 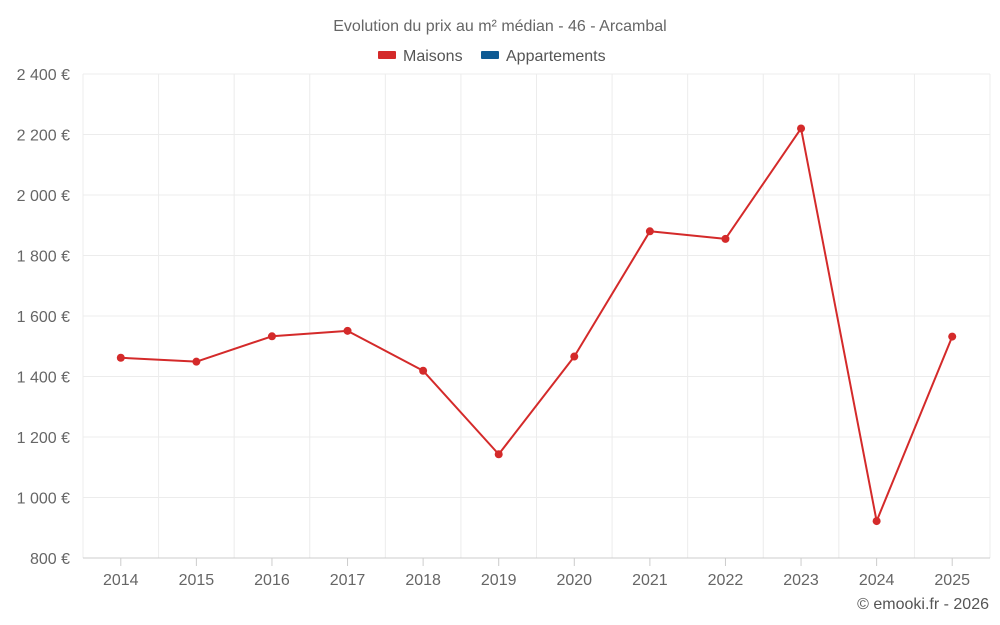 I want to click on data-point-maisons-2014, so click(x=120, y=357).